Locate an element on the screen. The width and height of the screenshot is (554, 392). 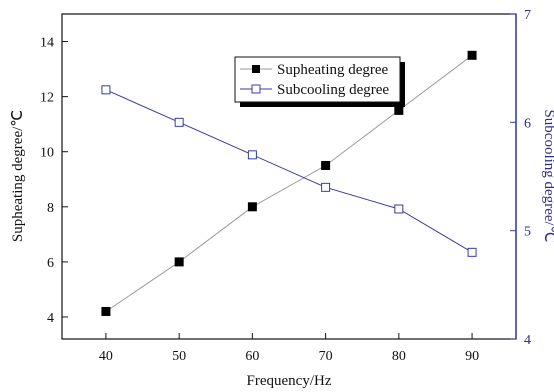
right-y-tick-label: 7 is located at coordinates (527, 15).